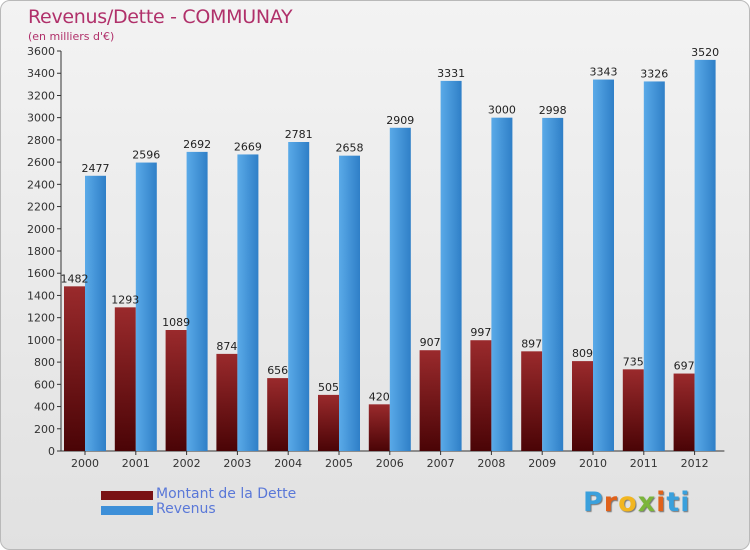  What do you see at coordinates (127, 510) in the screenshot?
I see `legend-swatch-revenus` at bounding box center [127, 510].